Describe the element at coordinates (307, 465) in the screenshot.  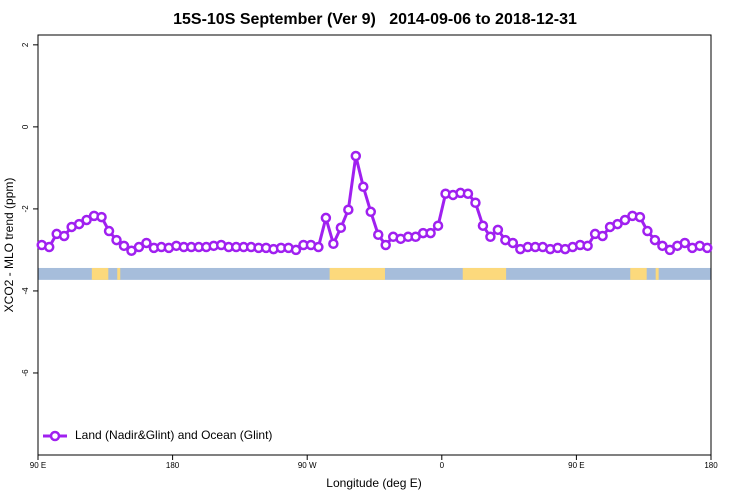
I see `x-tick-label: 90 W` at that location.